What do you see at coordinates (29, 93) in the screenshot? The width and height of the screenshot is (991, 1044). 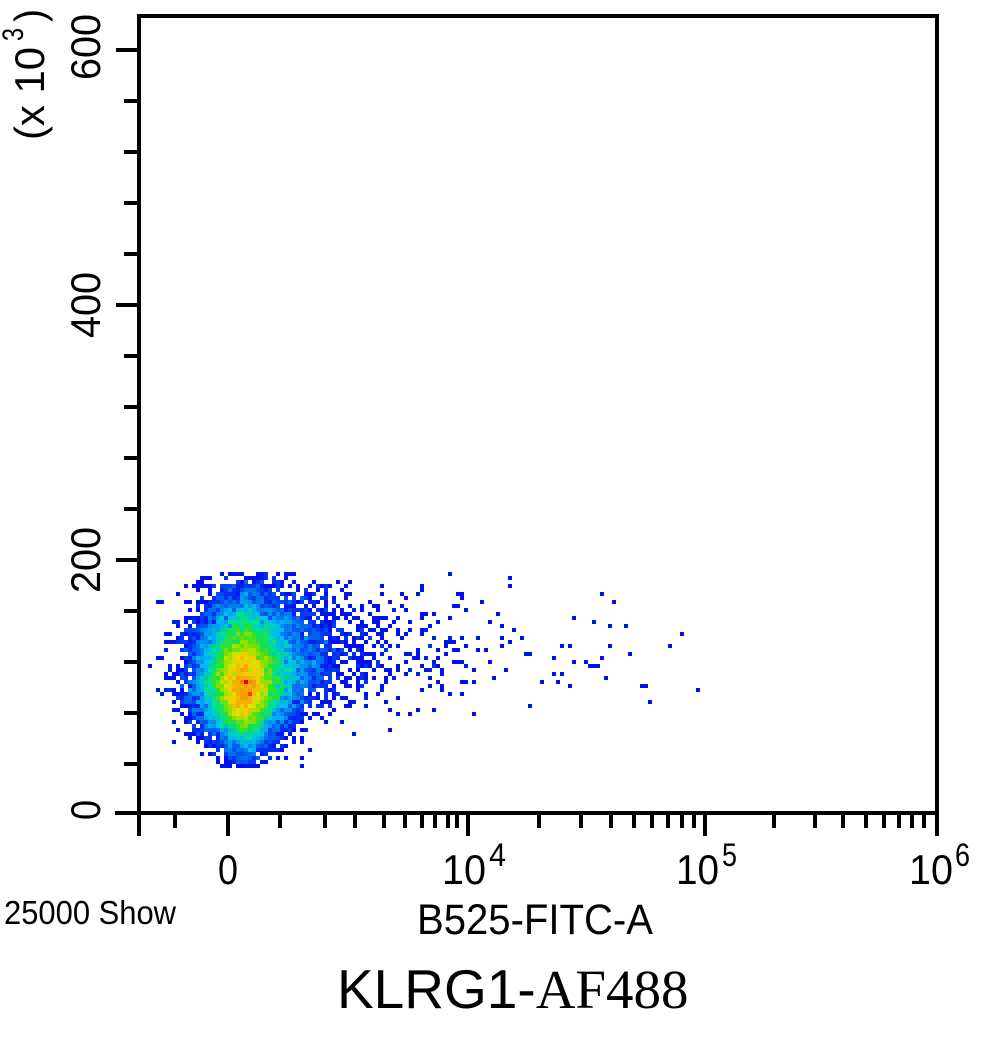 I see `svg-text: (x 10` at bounding box center [29, 93].